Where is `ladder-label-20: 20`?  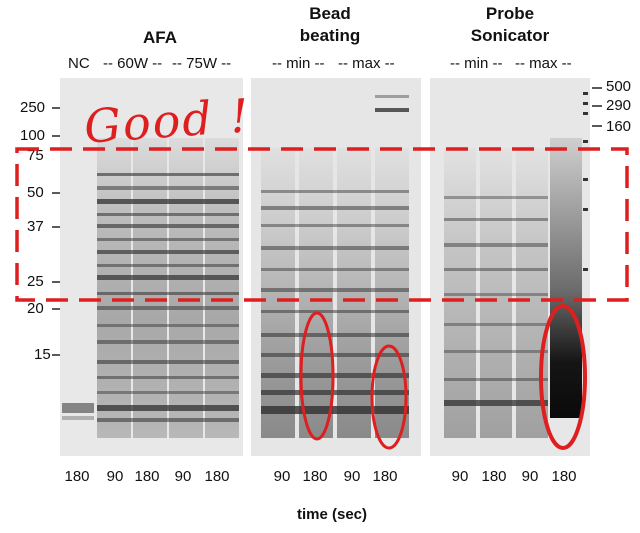
ladder-label-20: 20 is located at coordinates (35, 308).